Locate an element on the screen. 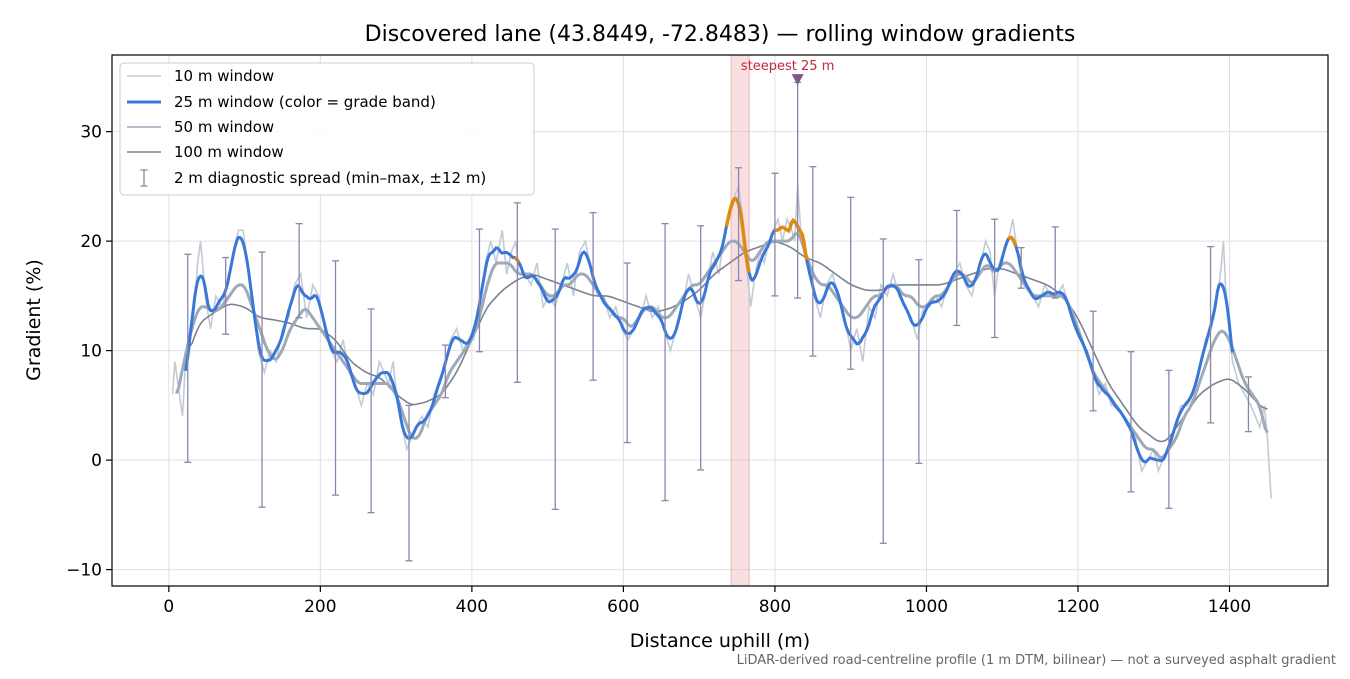 The width and height of the screenshot is (1350, 679). x-tick-label-7: 1400 is located at coordinates (1229, 607).